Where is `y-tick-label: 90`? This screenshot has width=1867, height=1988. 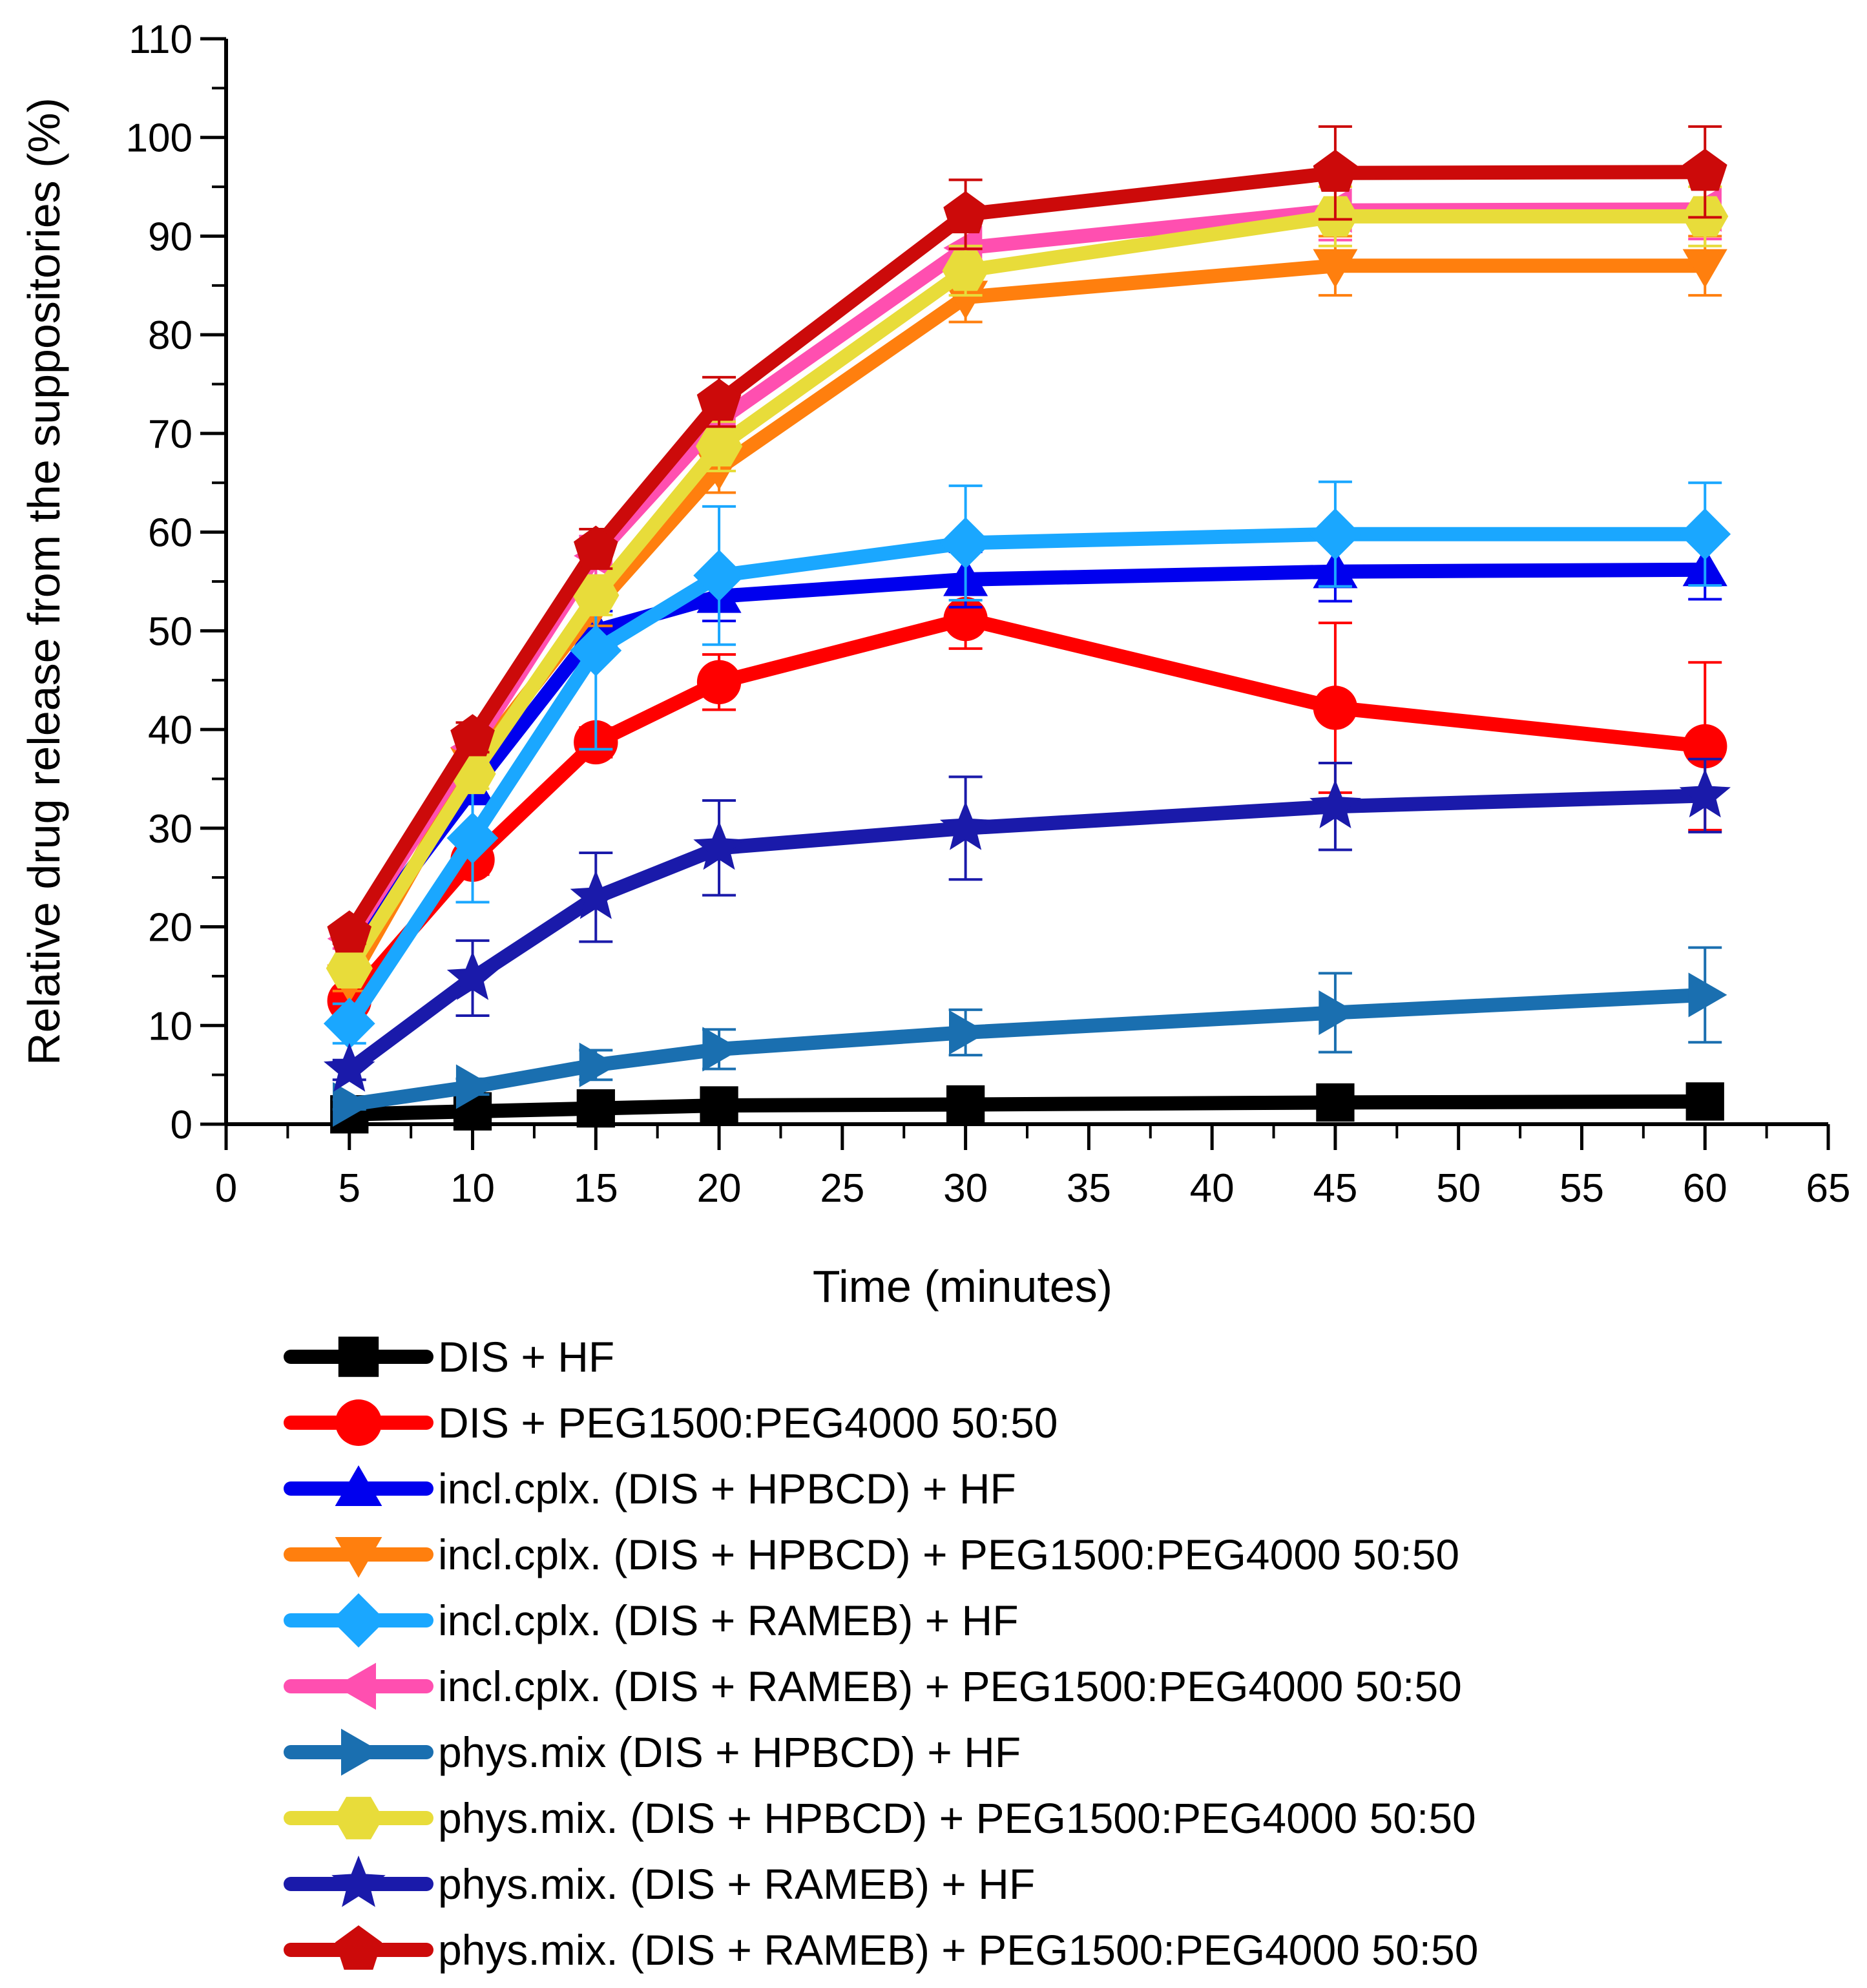 y-tick-label: 90 is located at coordinates (170, 236).